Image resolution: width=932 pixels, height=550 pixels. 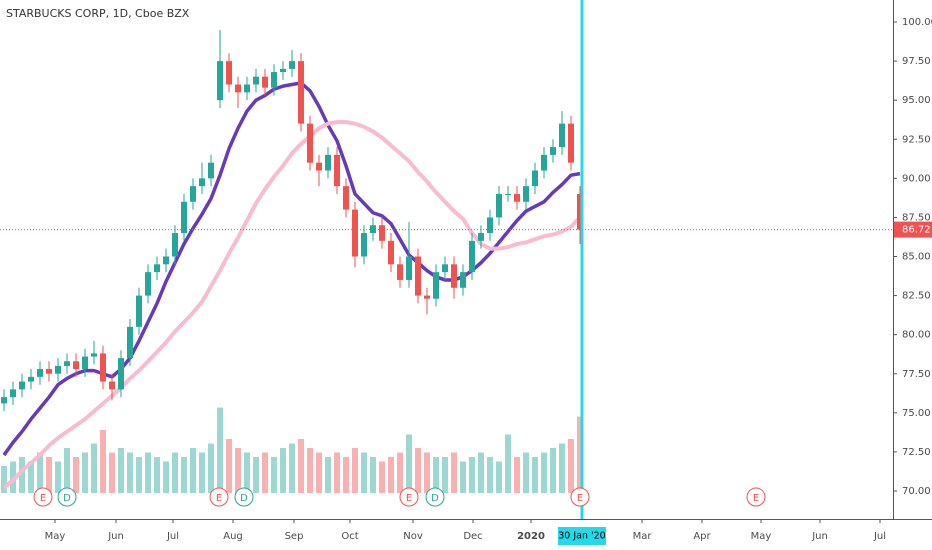 What do you see at coordinates (916, 257) in the screenshot?
I see `y-tick-label: 85.00` at bounding box center [916, 257].